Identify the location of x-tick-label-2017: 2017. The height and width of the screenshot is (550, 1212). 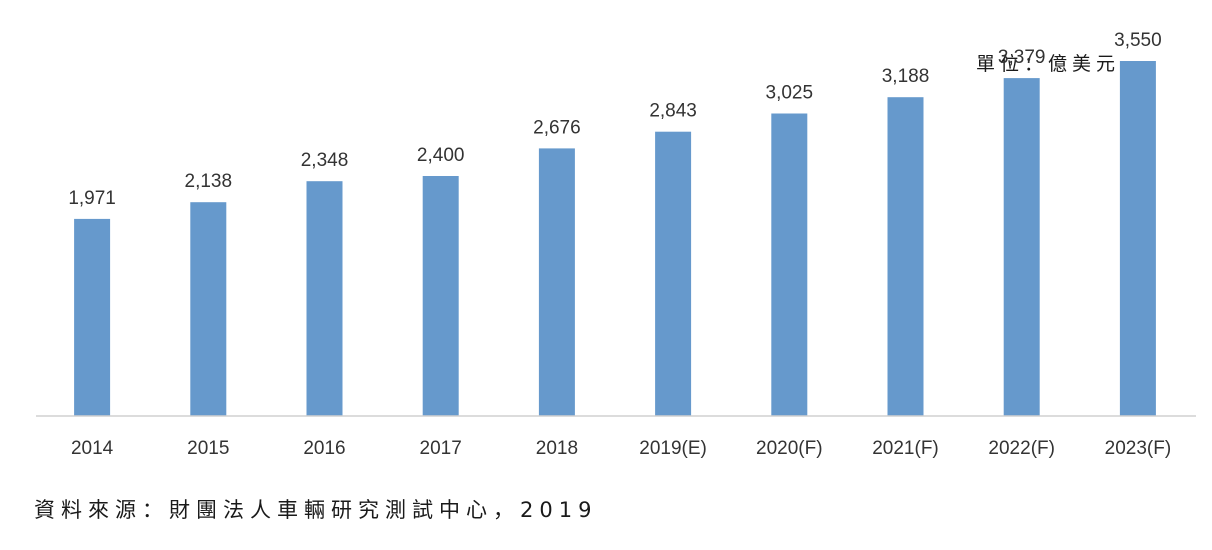
(441, 448).